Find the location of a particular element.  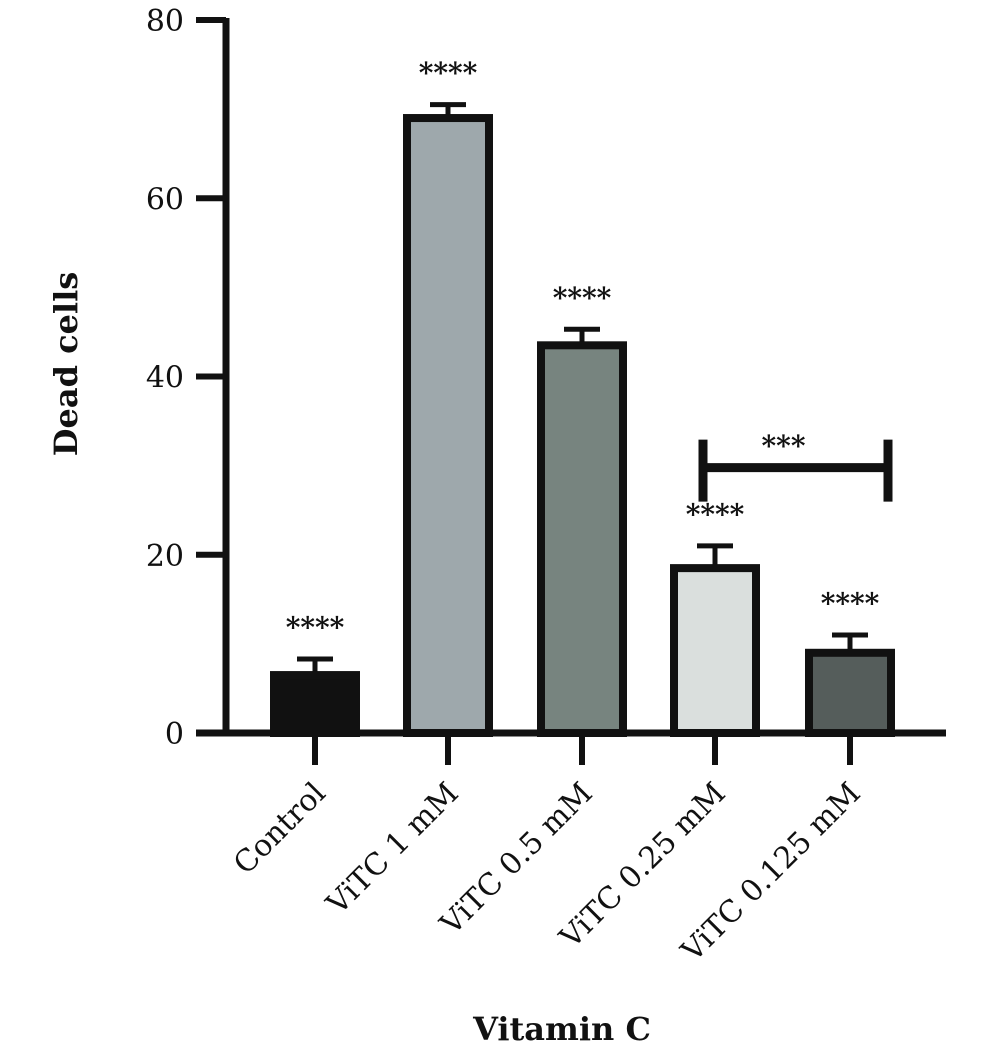

significance-label-4: **** is located at coordinates (850, 603).